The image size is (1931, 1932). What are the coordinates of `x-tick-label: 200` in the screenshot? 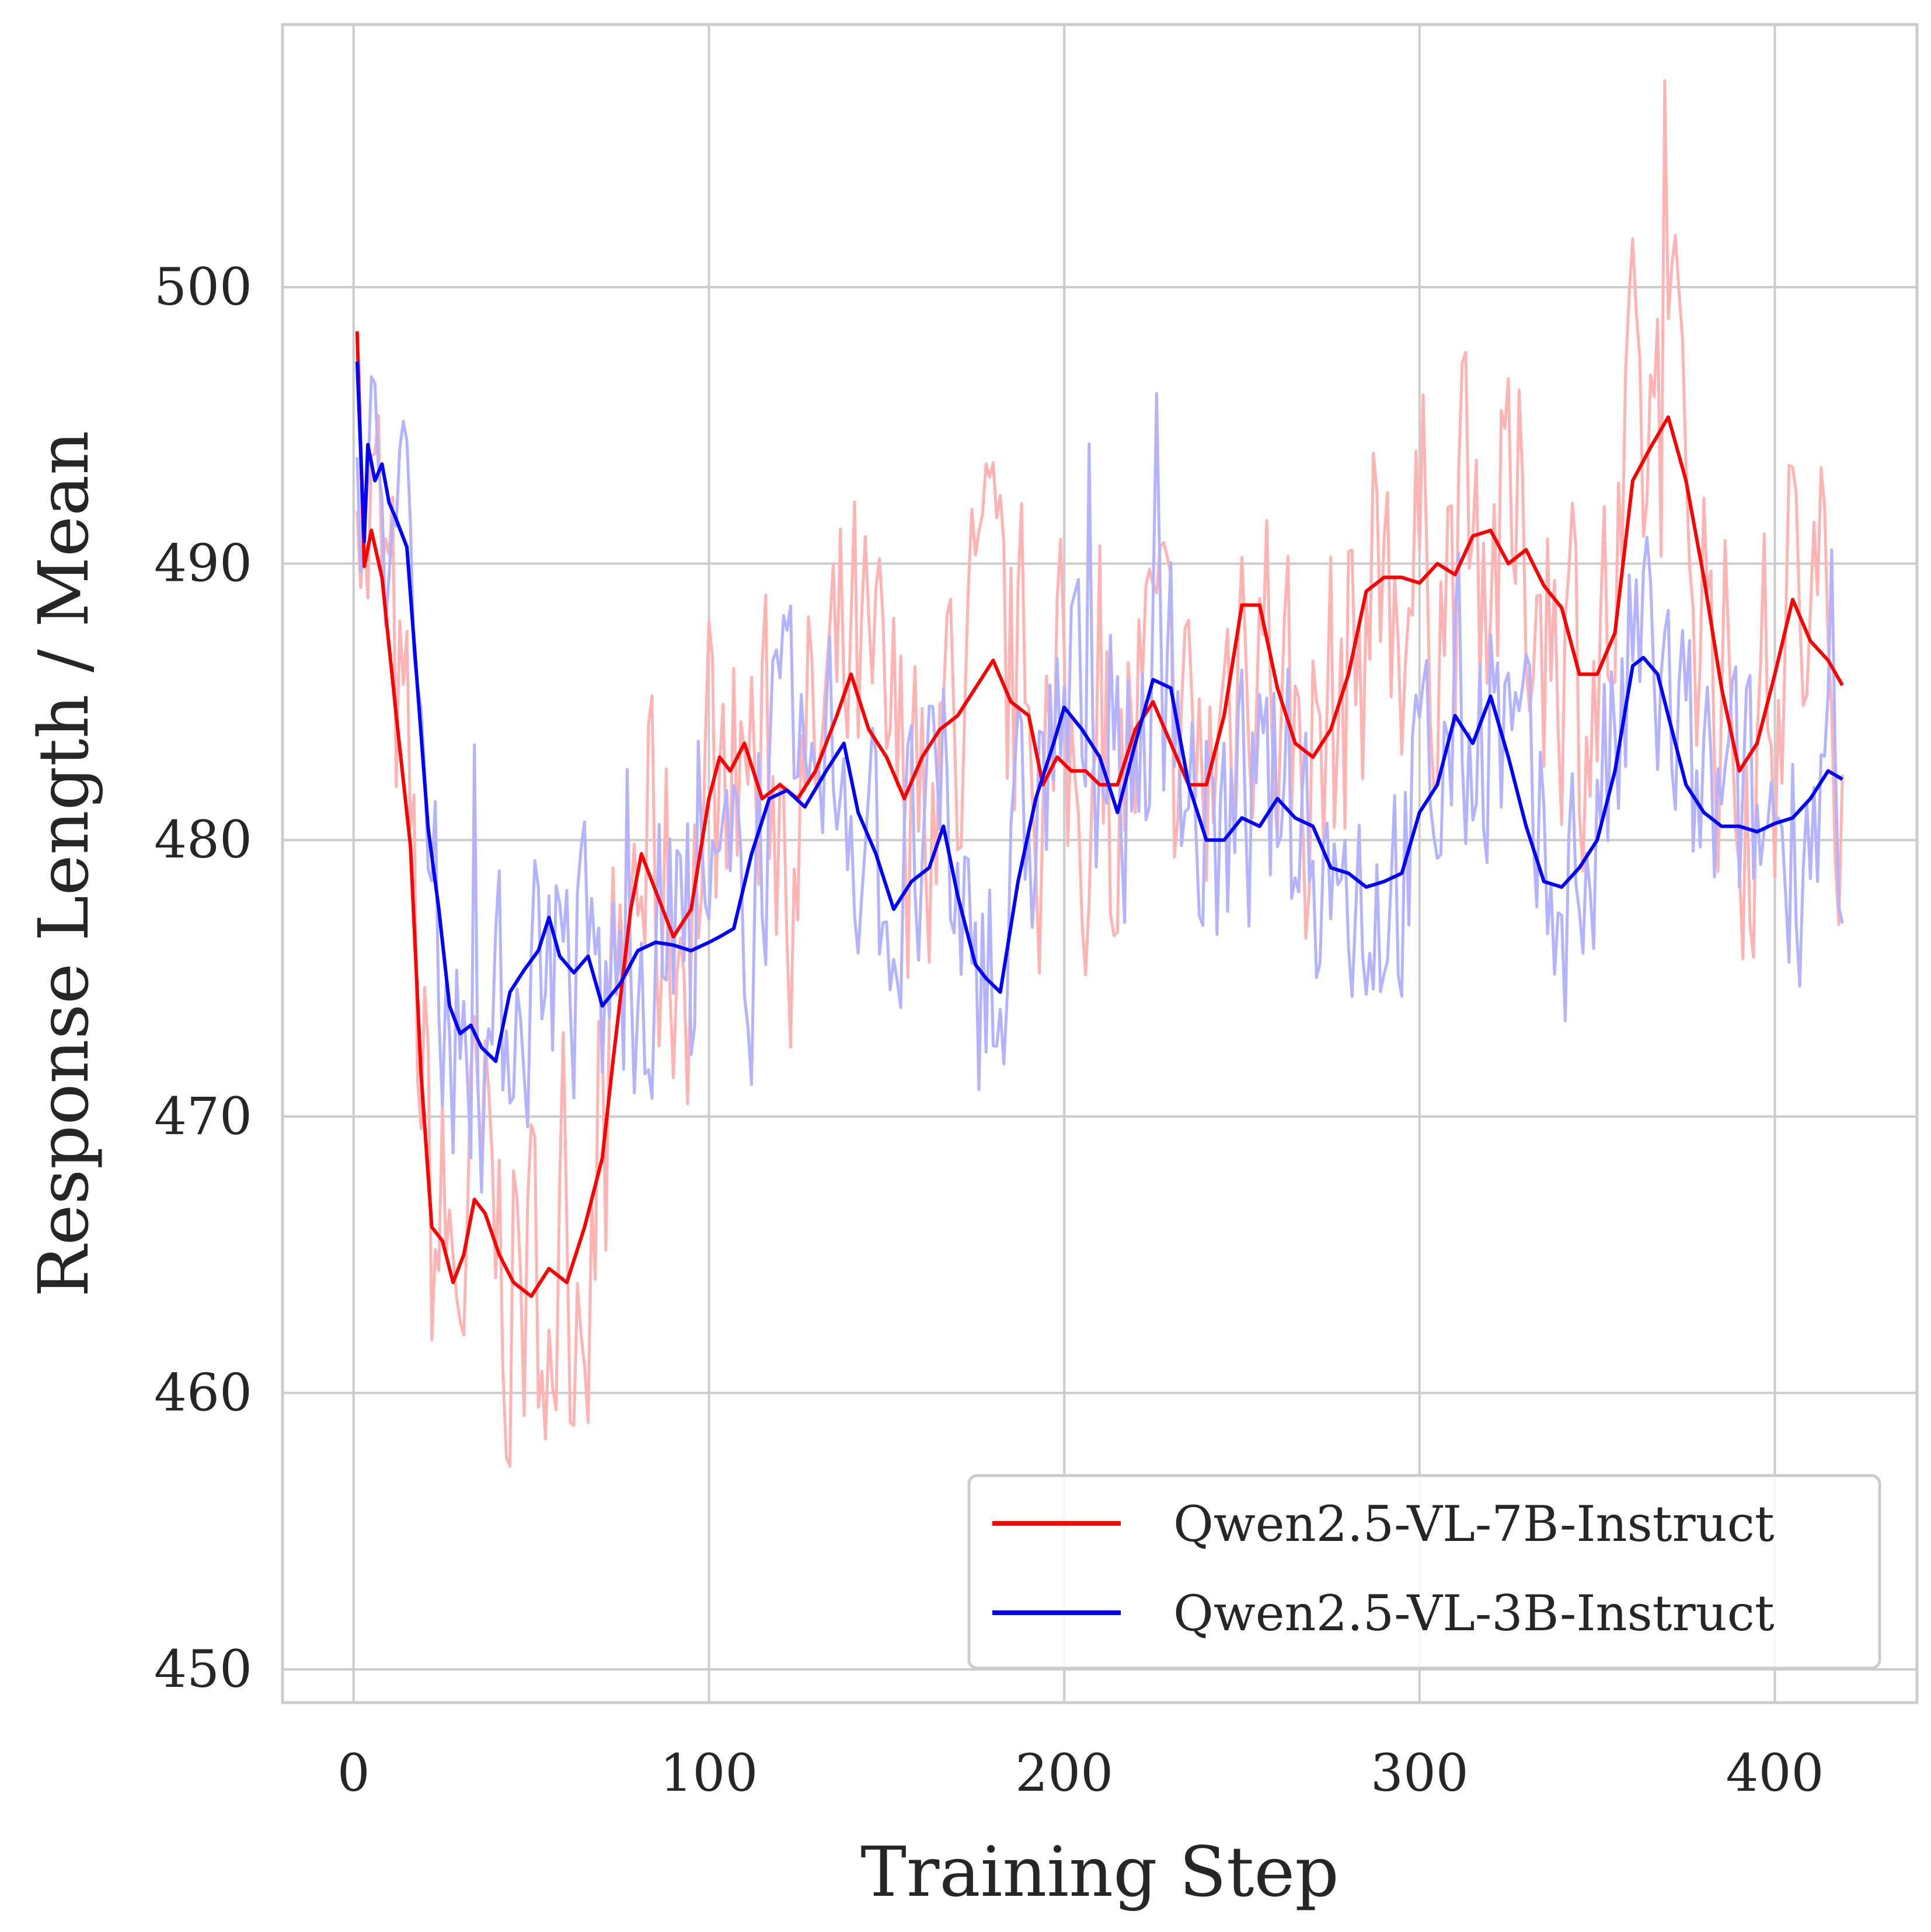 It's located at (1064, 1773).